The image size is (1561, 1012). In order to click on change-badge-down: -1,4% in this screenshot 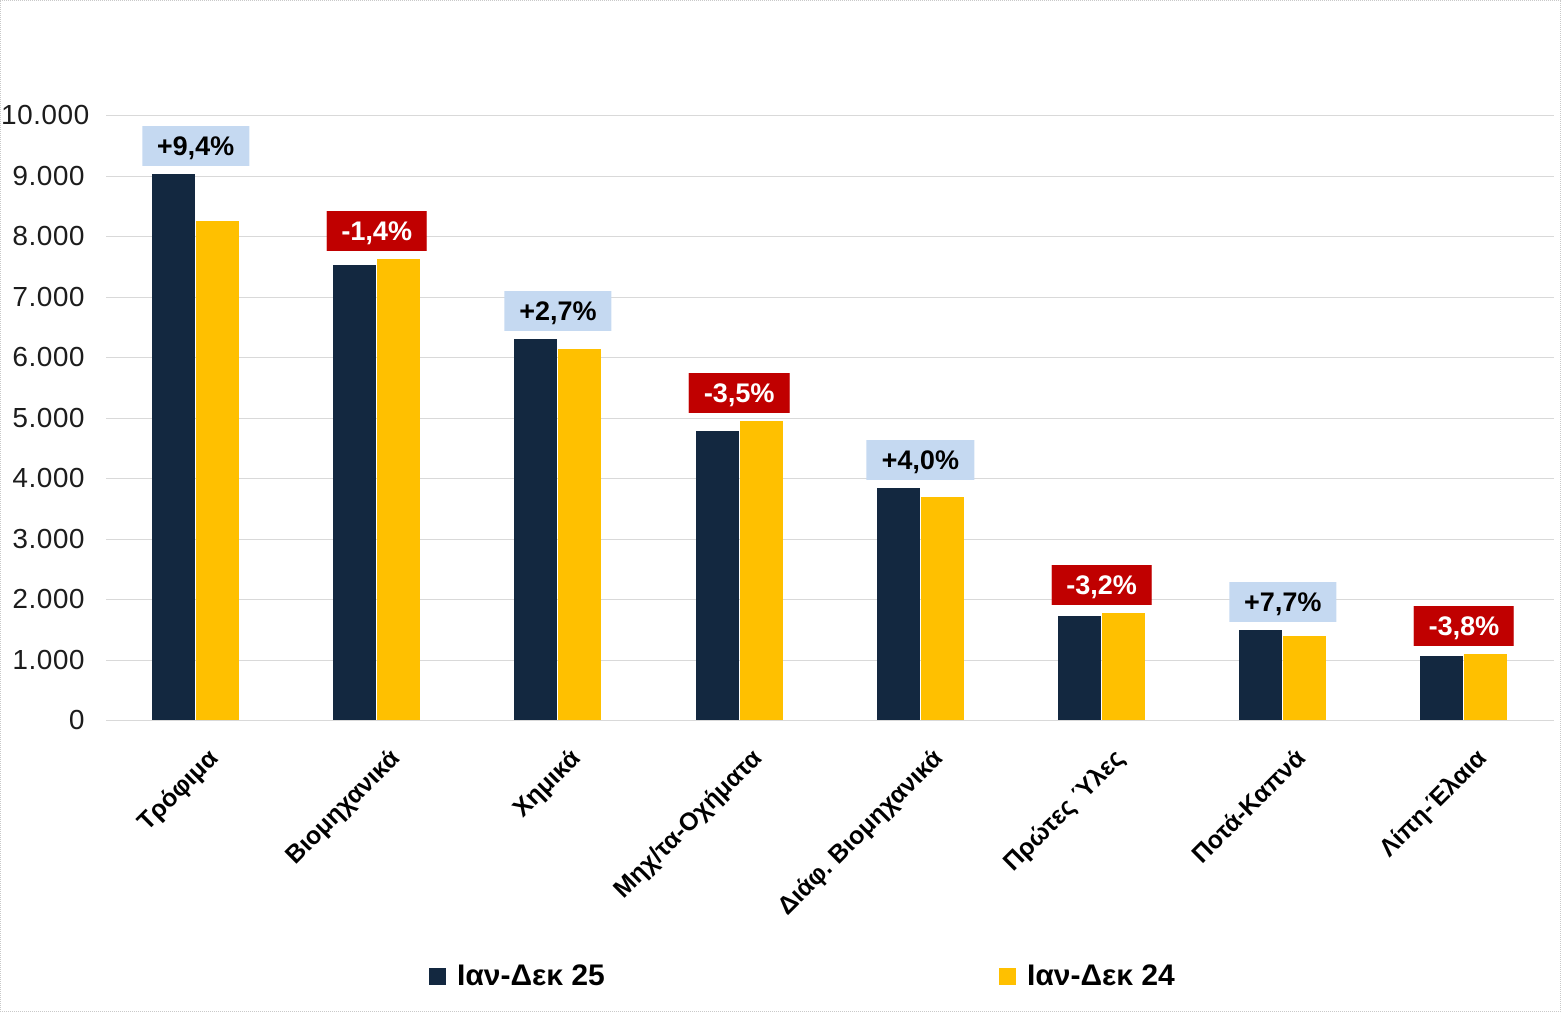, I will do `click(376, 230)`.